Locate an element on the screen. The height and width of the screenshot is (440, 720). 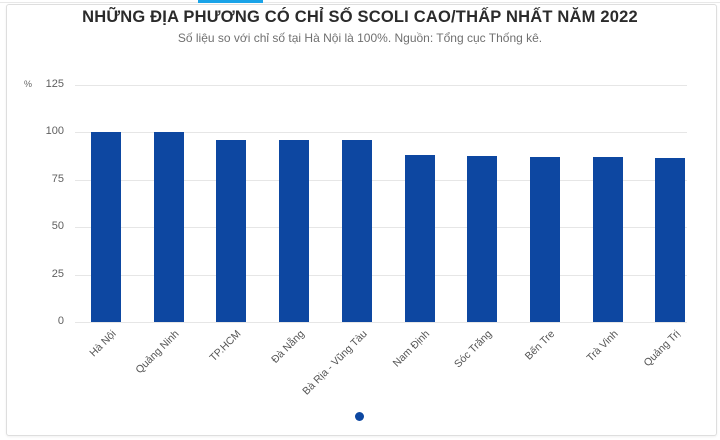
x-tick-label: Bến Tre is located at coordinates (540, 345).